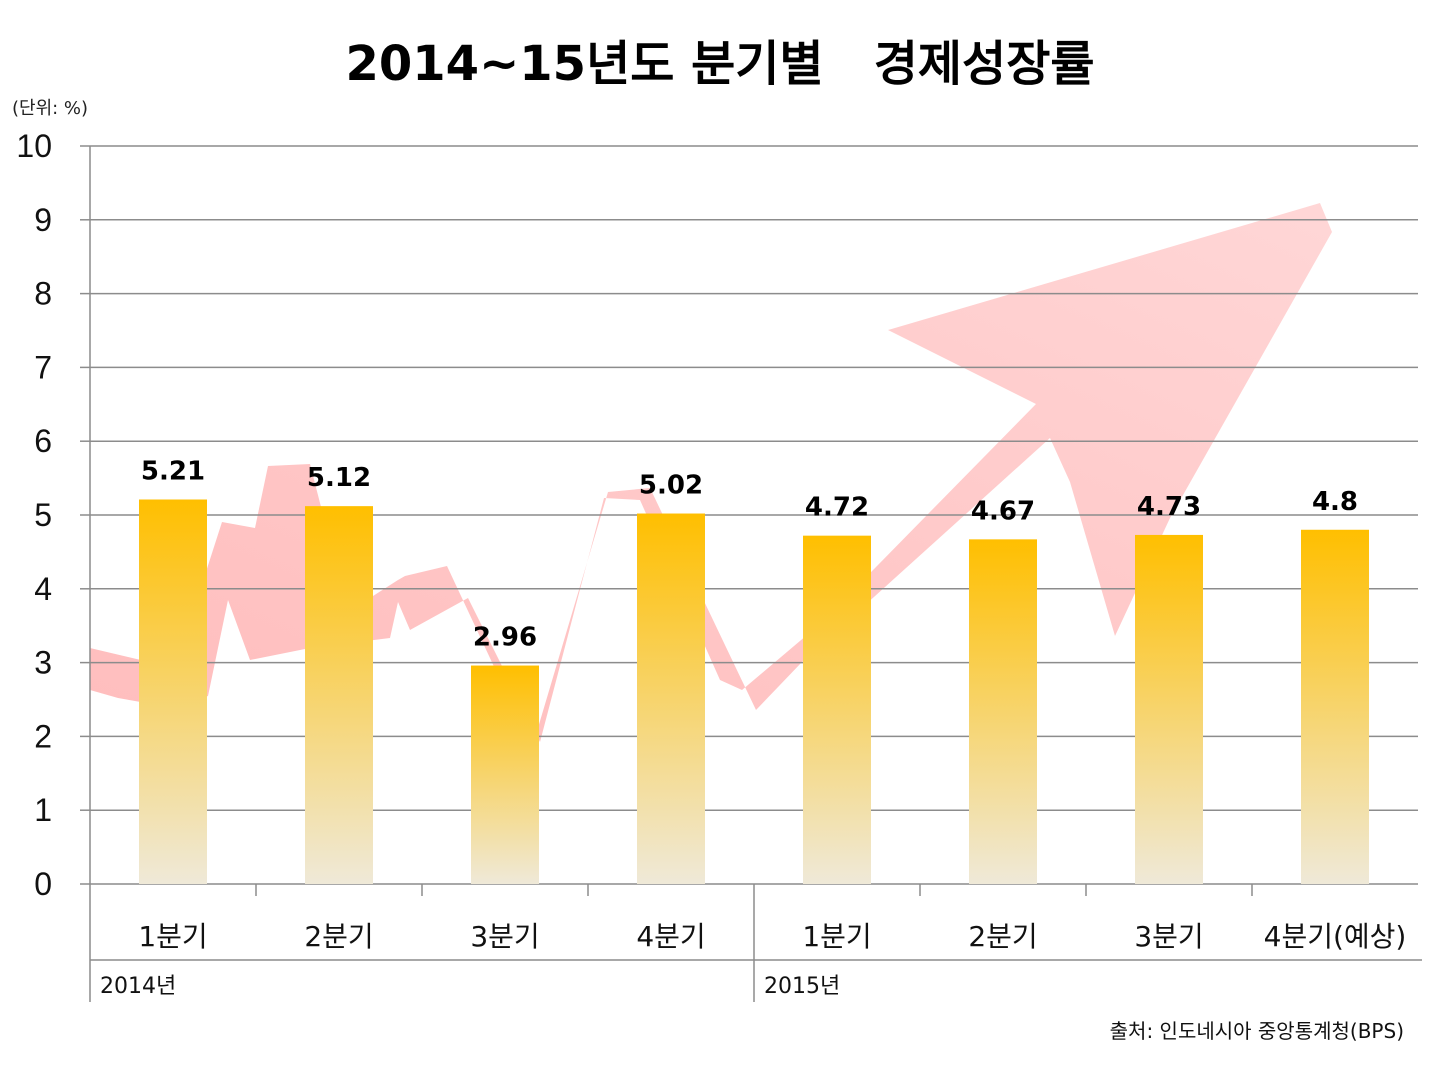 The width and height of the screenshot is (1440, 1080). Describe the element at coordinates (43, 884) in the screenshot. I see `y-tick-label: 0` at that location.